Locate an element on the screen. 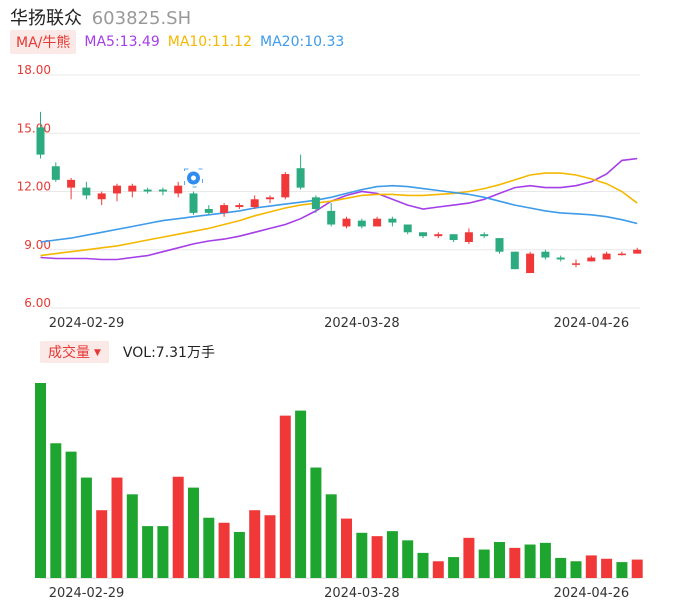 Image resolution: width=686 pixels, height=606 pixels. y-tick-label: 18.00 is located at coordinates (34, 70).